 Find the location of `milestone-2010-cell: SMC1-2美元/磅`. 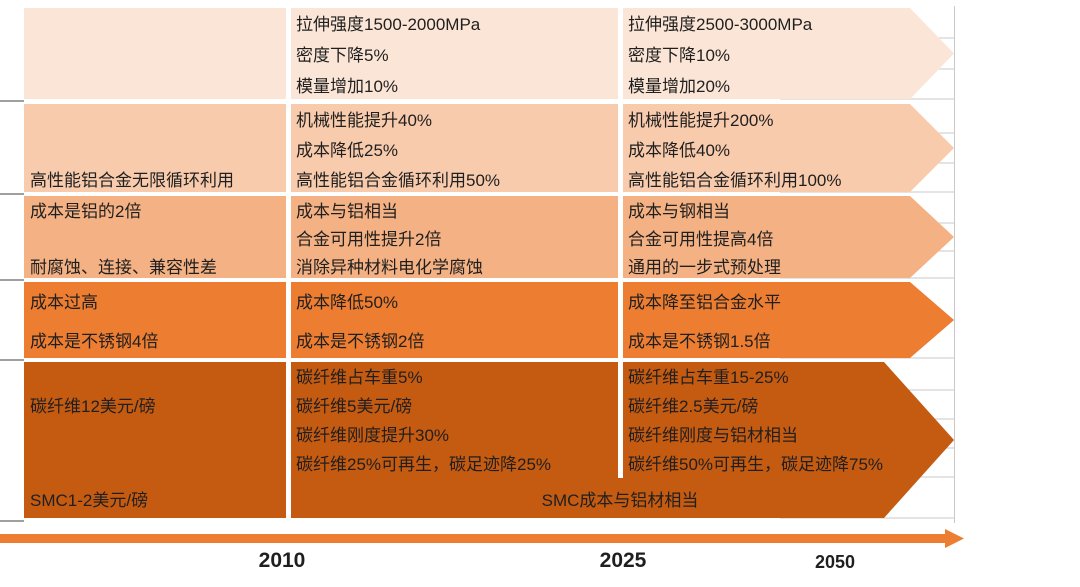

milestone-2010-cell: SMC1-2美元/磅 is located at coordinates (89, 500).